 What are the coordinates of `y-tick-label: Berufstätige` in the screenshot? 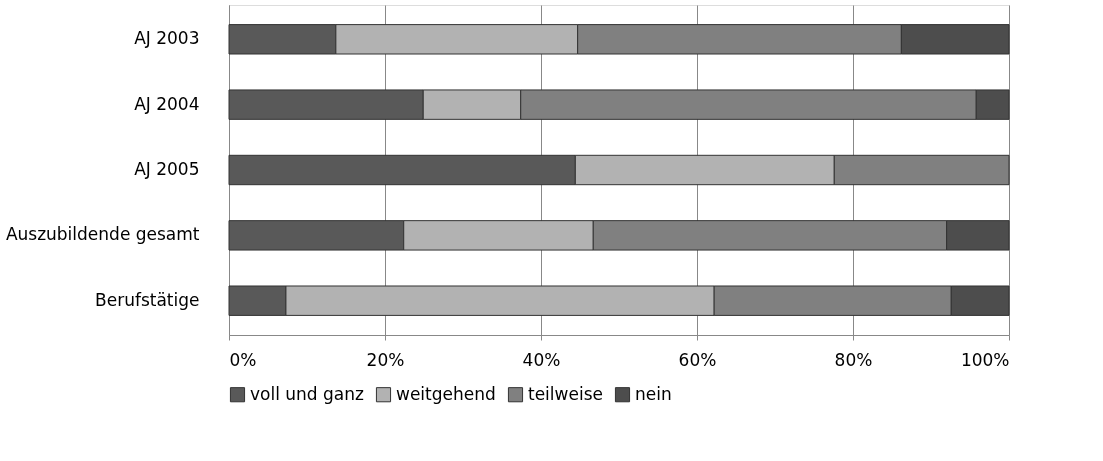 It's located at (147, 299).